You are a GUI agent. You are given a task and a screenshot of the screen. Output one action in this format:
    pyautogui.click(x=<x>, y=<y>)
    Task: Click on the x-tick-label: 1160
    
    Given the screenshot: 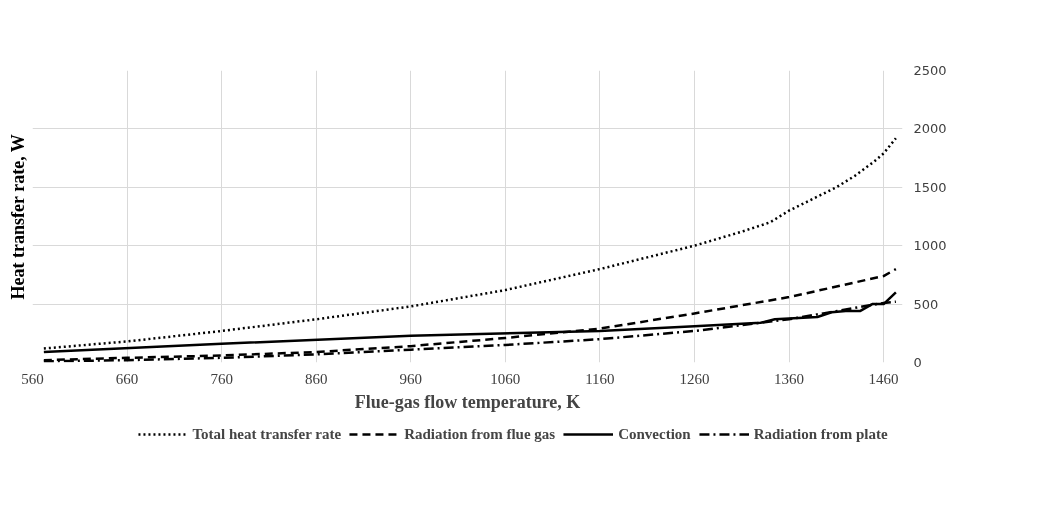 What is the action you would take?
    pyautogui.click(x=600, y=378)
    